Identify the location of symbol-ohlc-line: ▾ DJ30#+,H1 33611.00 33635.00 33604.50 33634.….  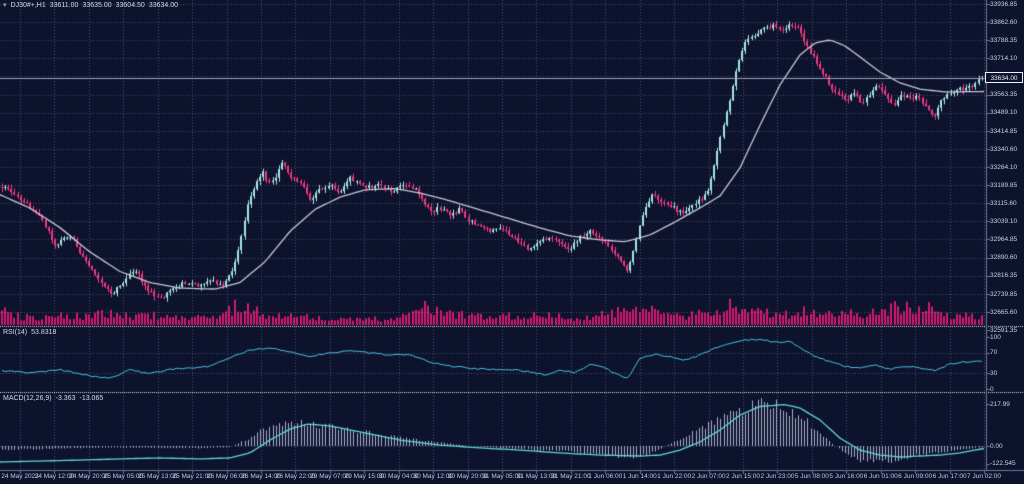
(92, 6).